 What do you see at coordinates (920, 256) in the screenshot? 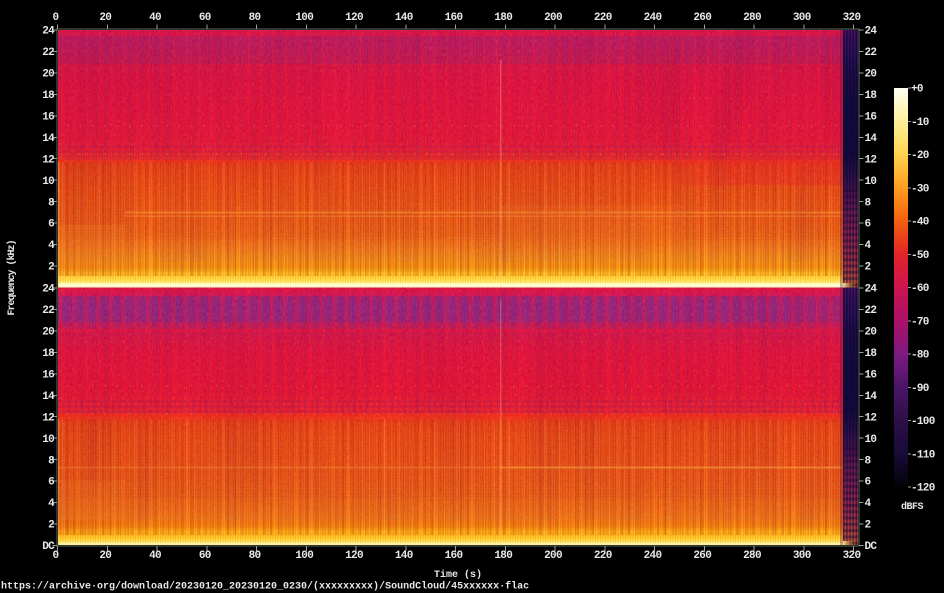
I see `svg-text: -50` at bounding box center [920, 256].